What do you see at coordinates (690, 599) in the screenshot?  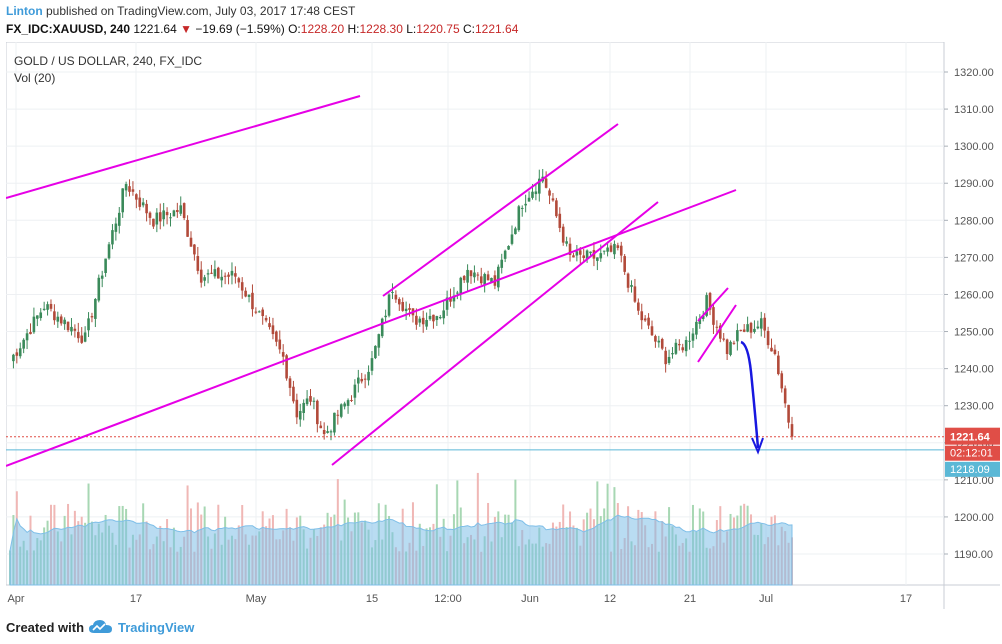 I see `x-tick-label: 21` at bounding box center [690, 599].